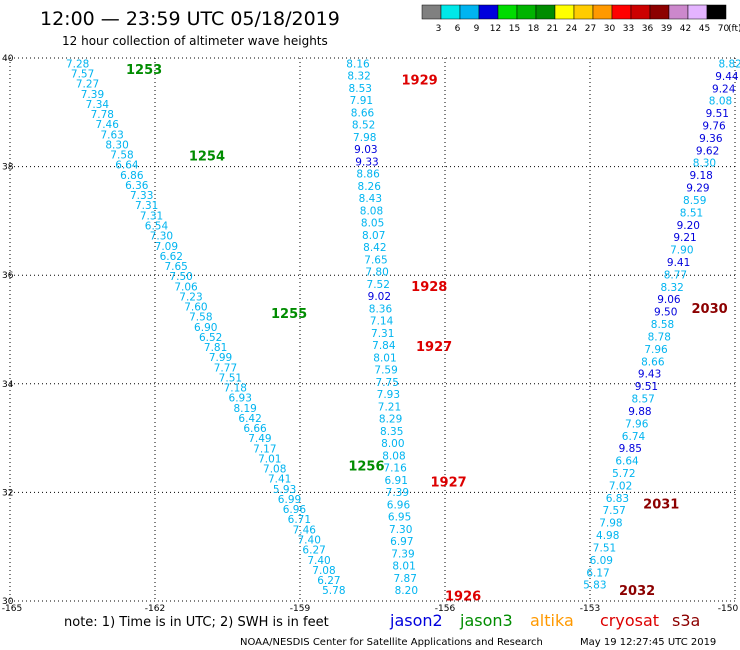  Describe the element at coordinates (728, 609) in the screenshot. I see `x-tick-label: -150` at that location.